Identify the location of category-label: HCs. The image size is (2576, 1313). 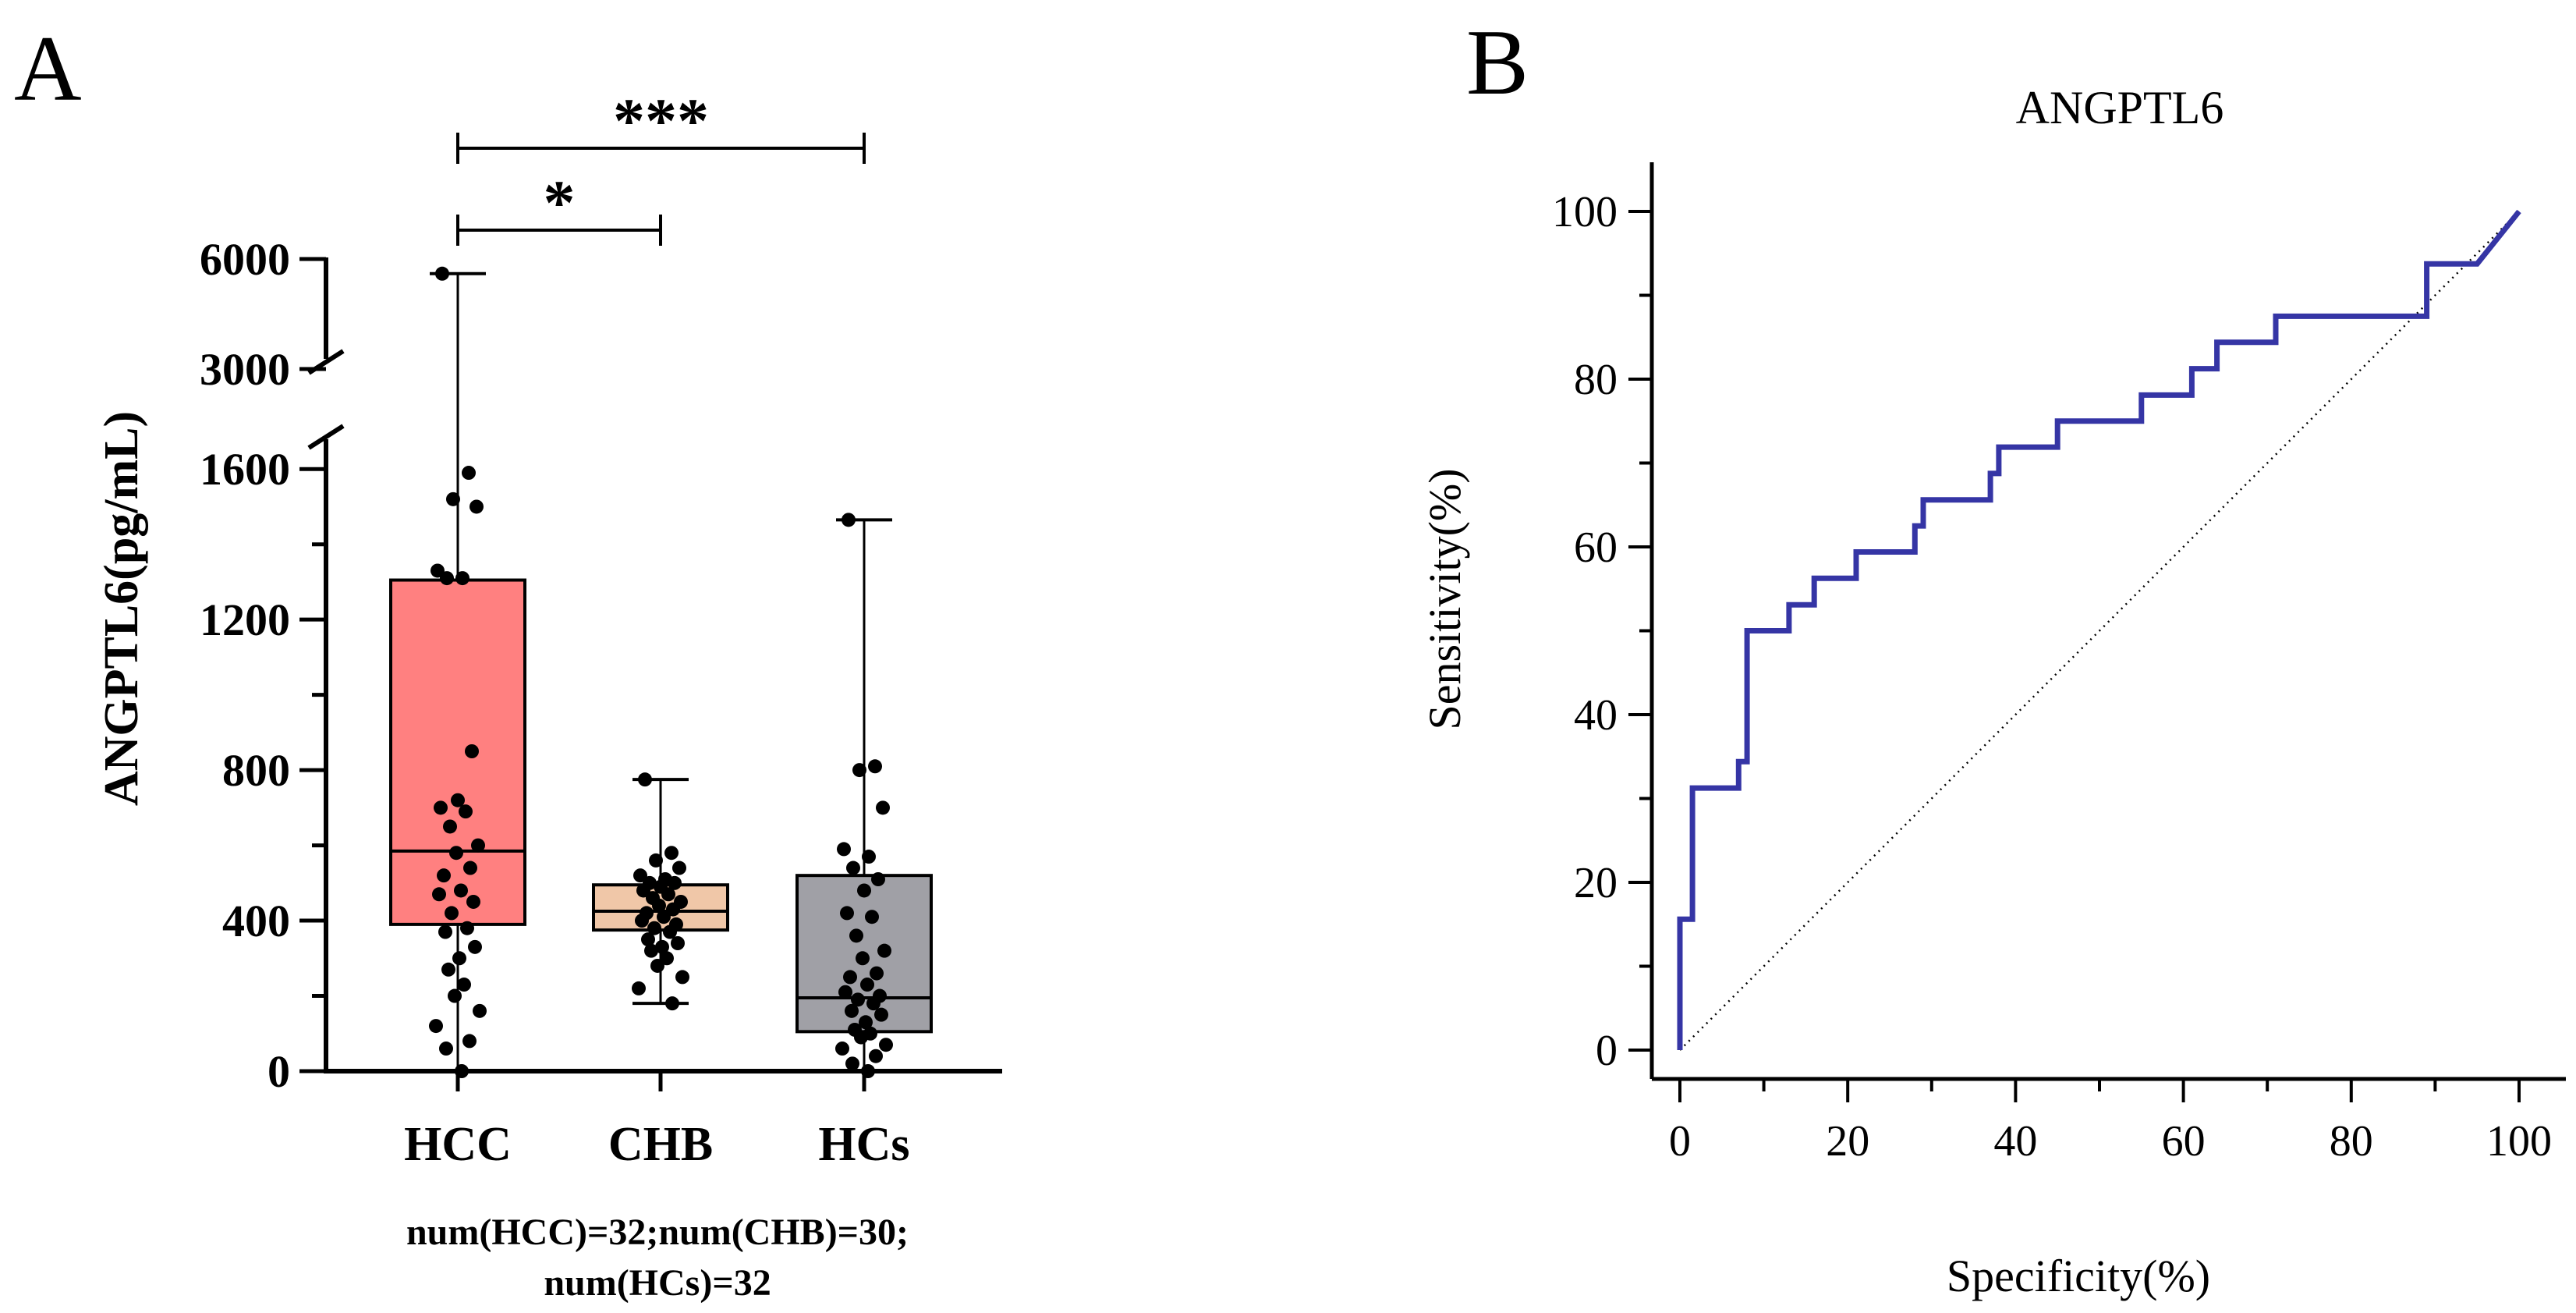
(863, 1145).